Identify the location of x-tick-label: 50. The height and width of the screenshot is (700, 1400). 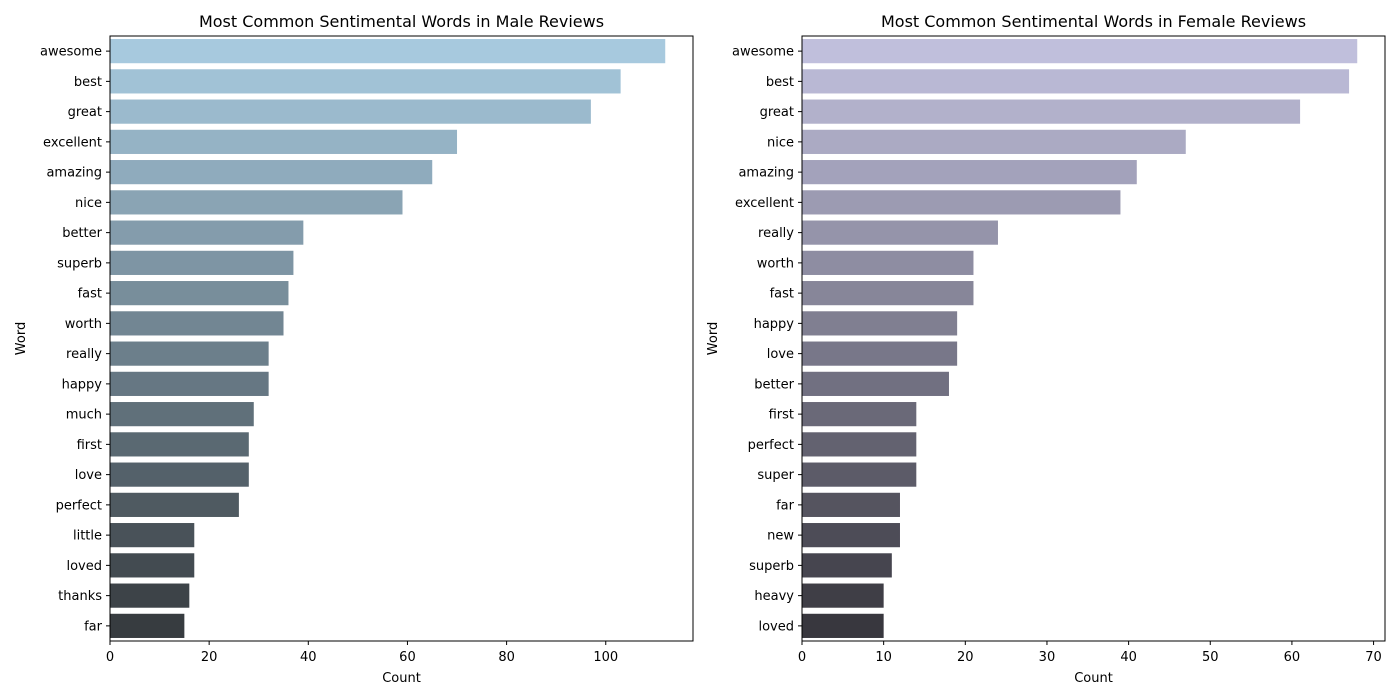
(1210, 657).